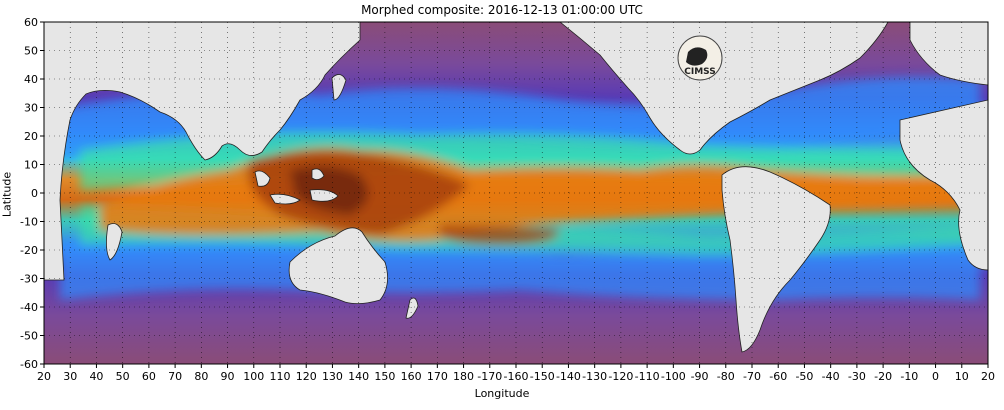 The height and width of the screenshot is (410, 1004). I want to click on lon-tick-label: 150, so click(384, 376).